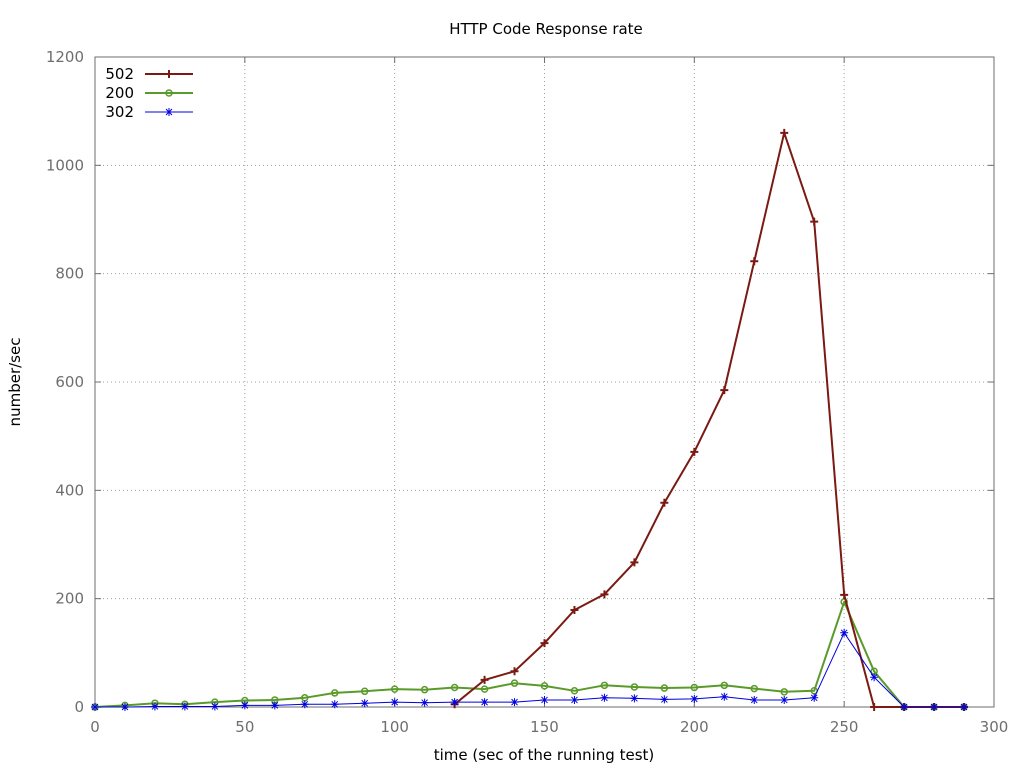 The height and width of the screenshot is (768, 1024). I want to click on legend-label: 302, so click(119, 112).